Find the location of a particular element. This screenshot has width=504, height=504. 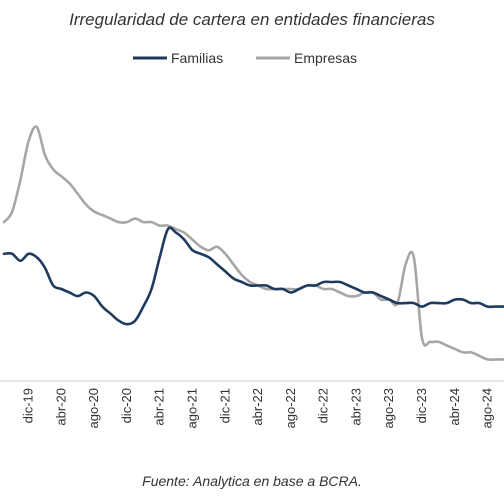

x-tick-label: dic-21 is located at coordinates (224, 405).